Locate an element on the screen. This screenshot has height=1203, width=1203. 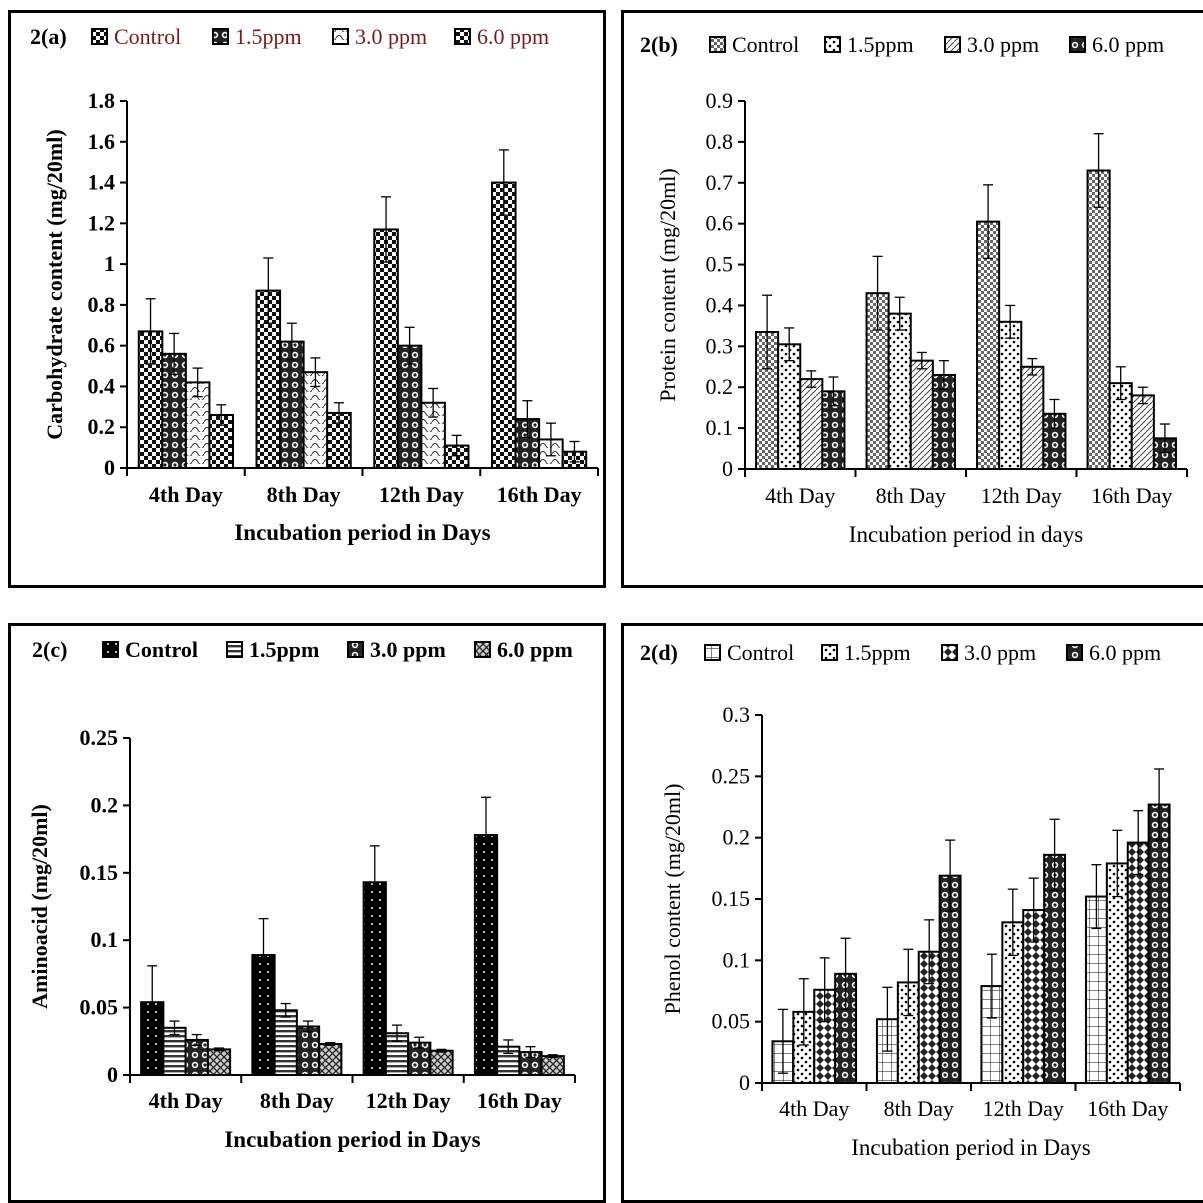
y-tick-label-8: 0.8 is located at coordinates (720, 141).